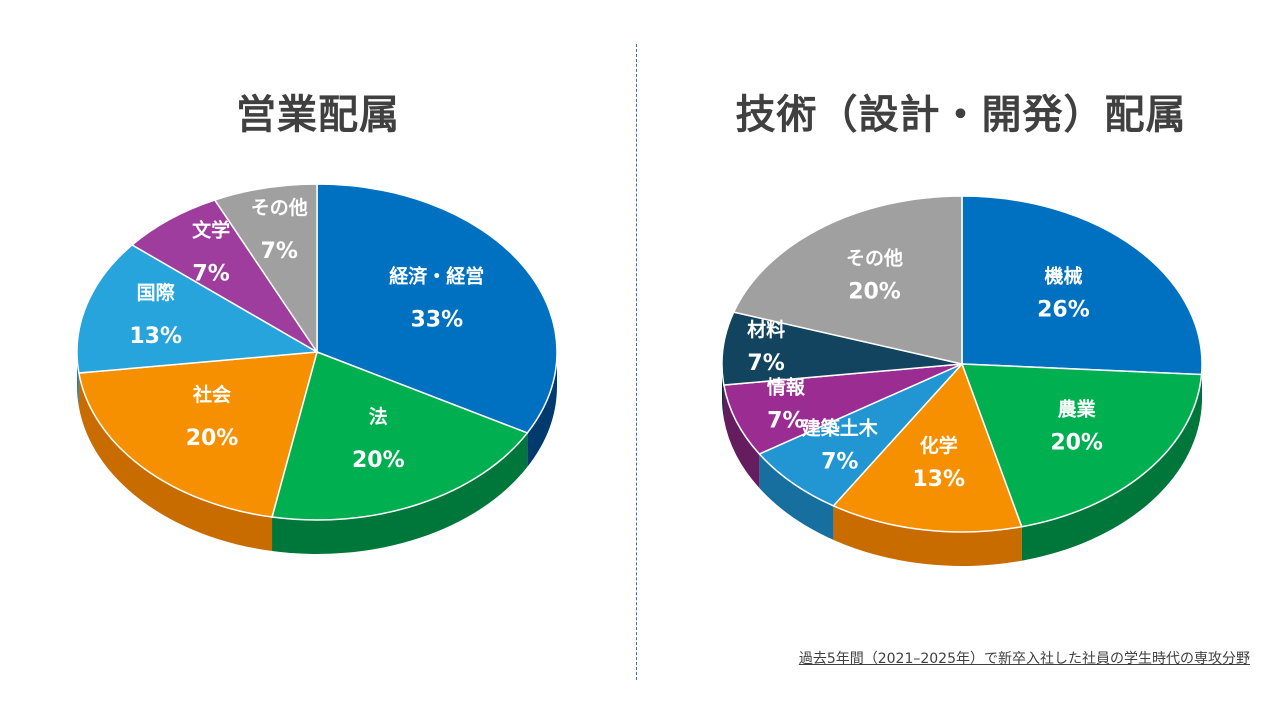 This screenshot has height=720, width=1280. What do you see at coordinates (1063, 275) in the screenshot?
I see `pie1-category-label-0: 機械` at bounding box center [1063, 275].